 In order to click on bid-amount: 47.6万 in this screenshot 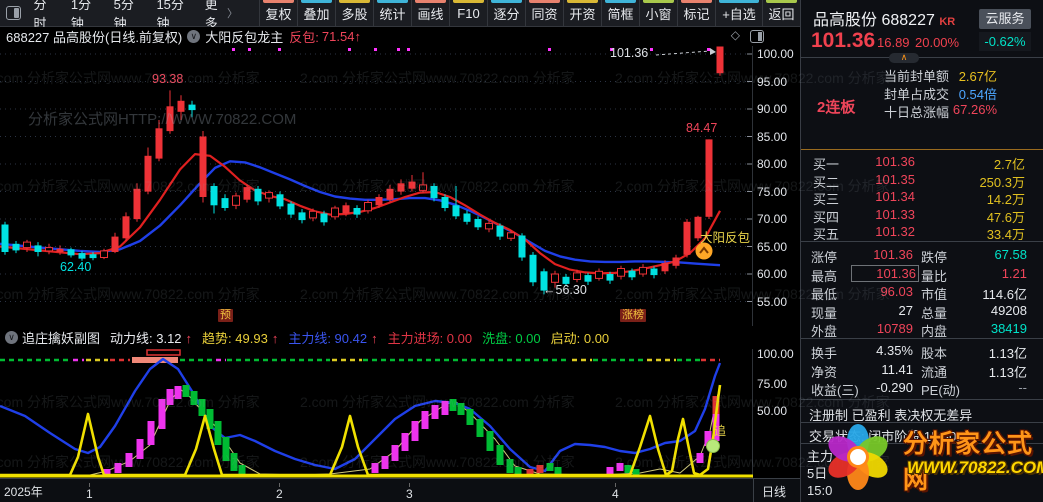, I will do `click(1005, 217)`.